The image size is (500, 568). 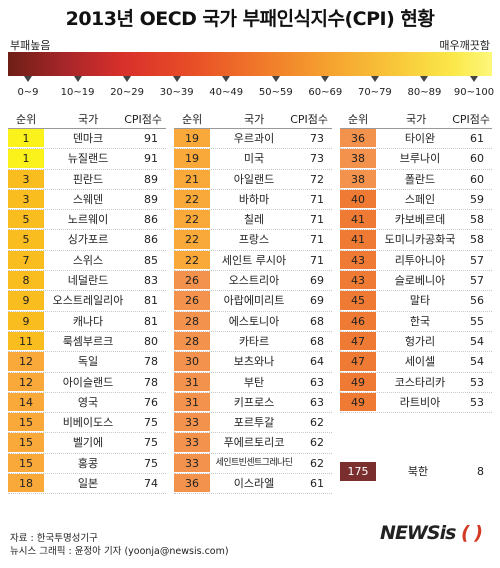 I want to click on scale-tick-label: 0~9, so click(x=28, y=92).